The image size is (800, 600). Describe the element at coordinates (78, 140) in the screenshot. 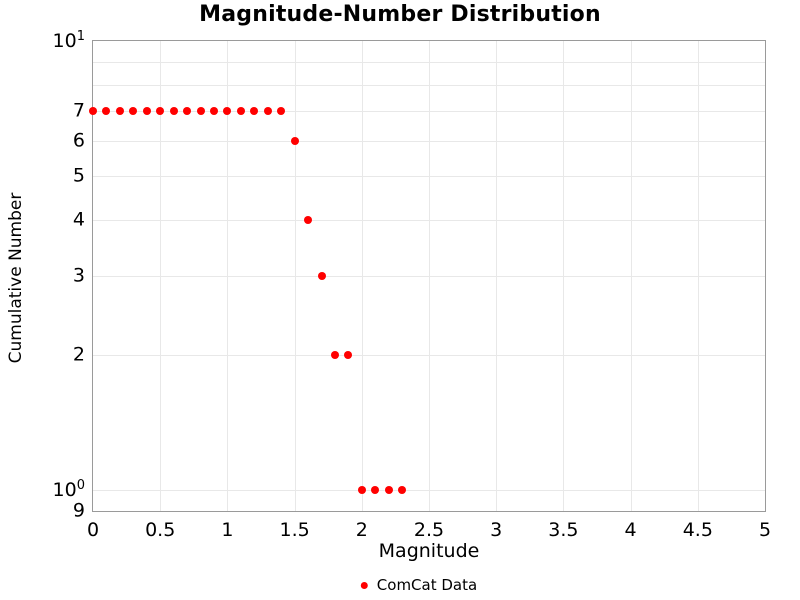

I see `y-tick-label: 6` at that location.